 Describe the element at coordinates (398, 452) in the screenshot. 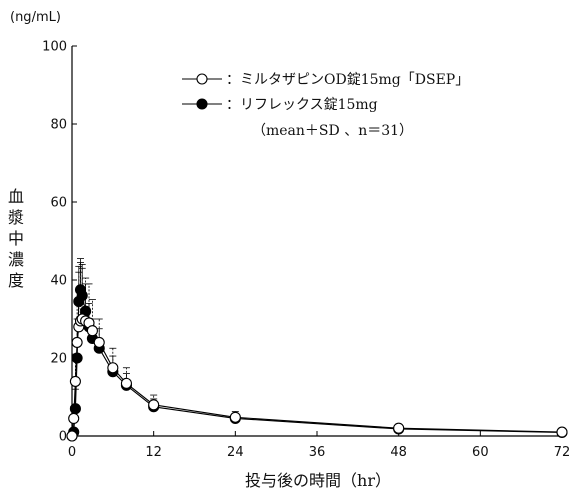

I see `x-tick-label: 48` at that location.